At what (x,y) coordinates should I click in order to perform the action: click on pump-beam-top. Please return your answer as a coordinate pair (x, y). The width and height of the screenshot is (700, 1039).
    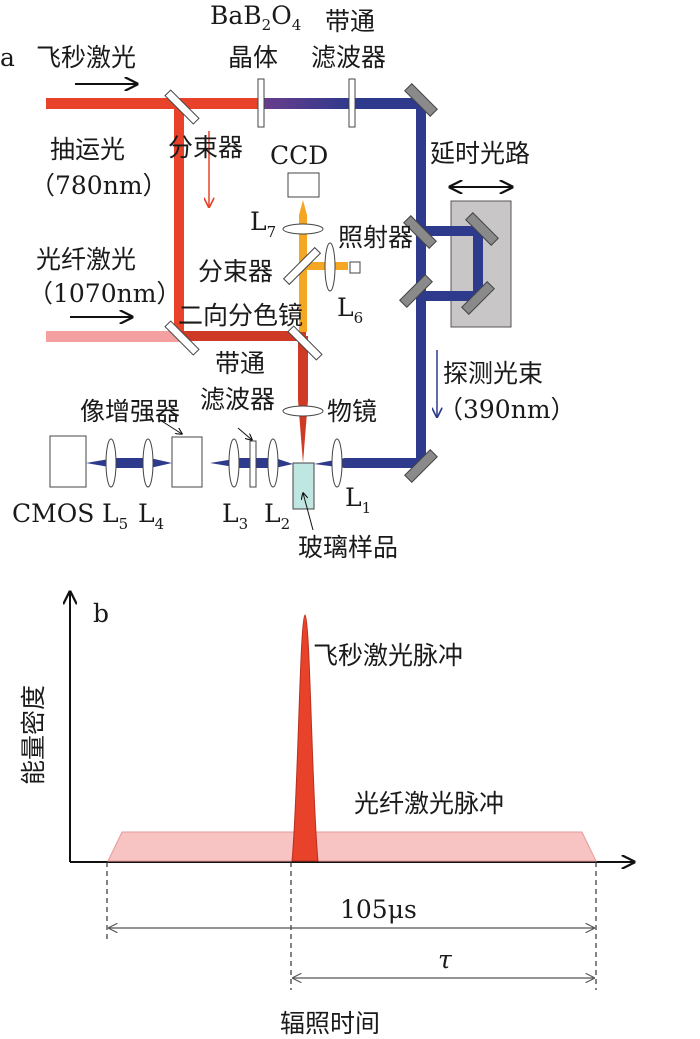
    Looking at the image, I should click on (154, 103).